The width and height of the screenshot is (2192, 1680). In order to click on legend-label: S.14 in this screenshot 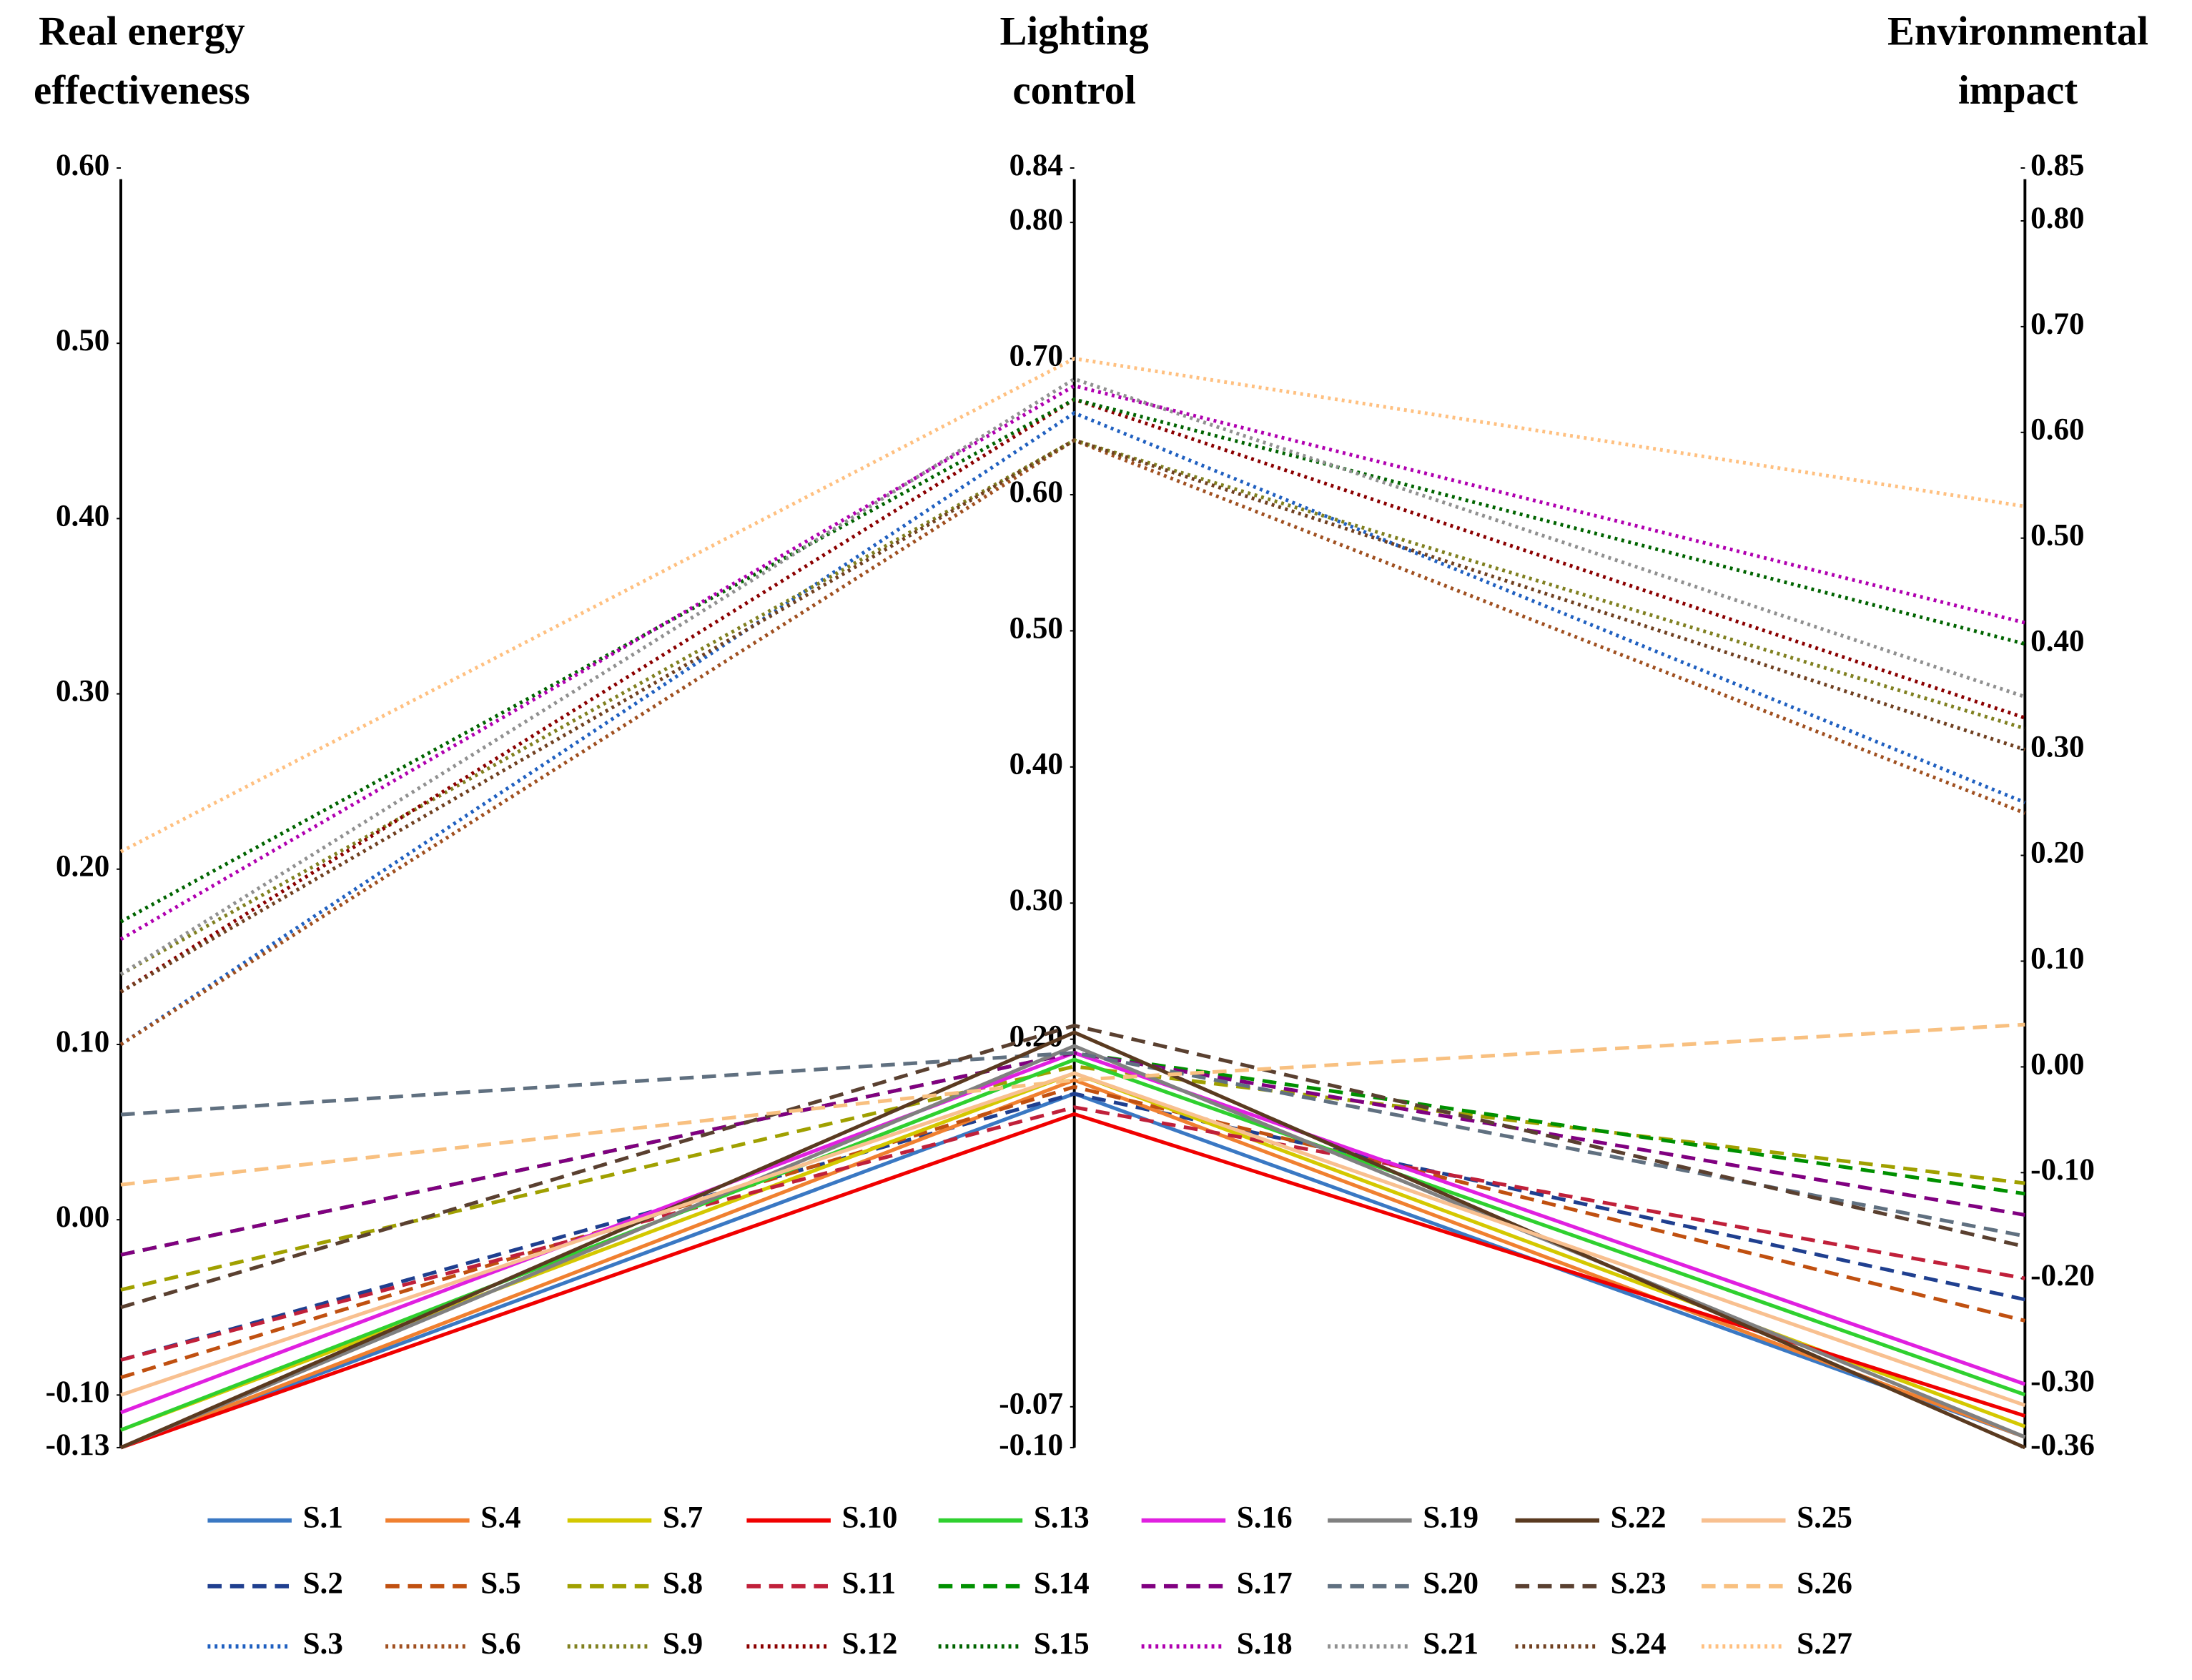, I will do `click(1062, 1584)`.